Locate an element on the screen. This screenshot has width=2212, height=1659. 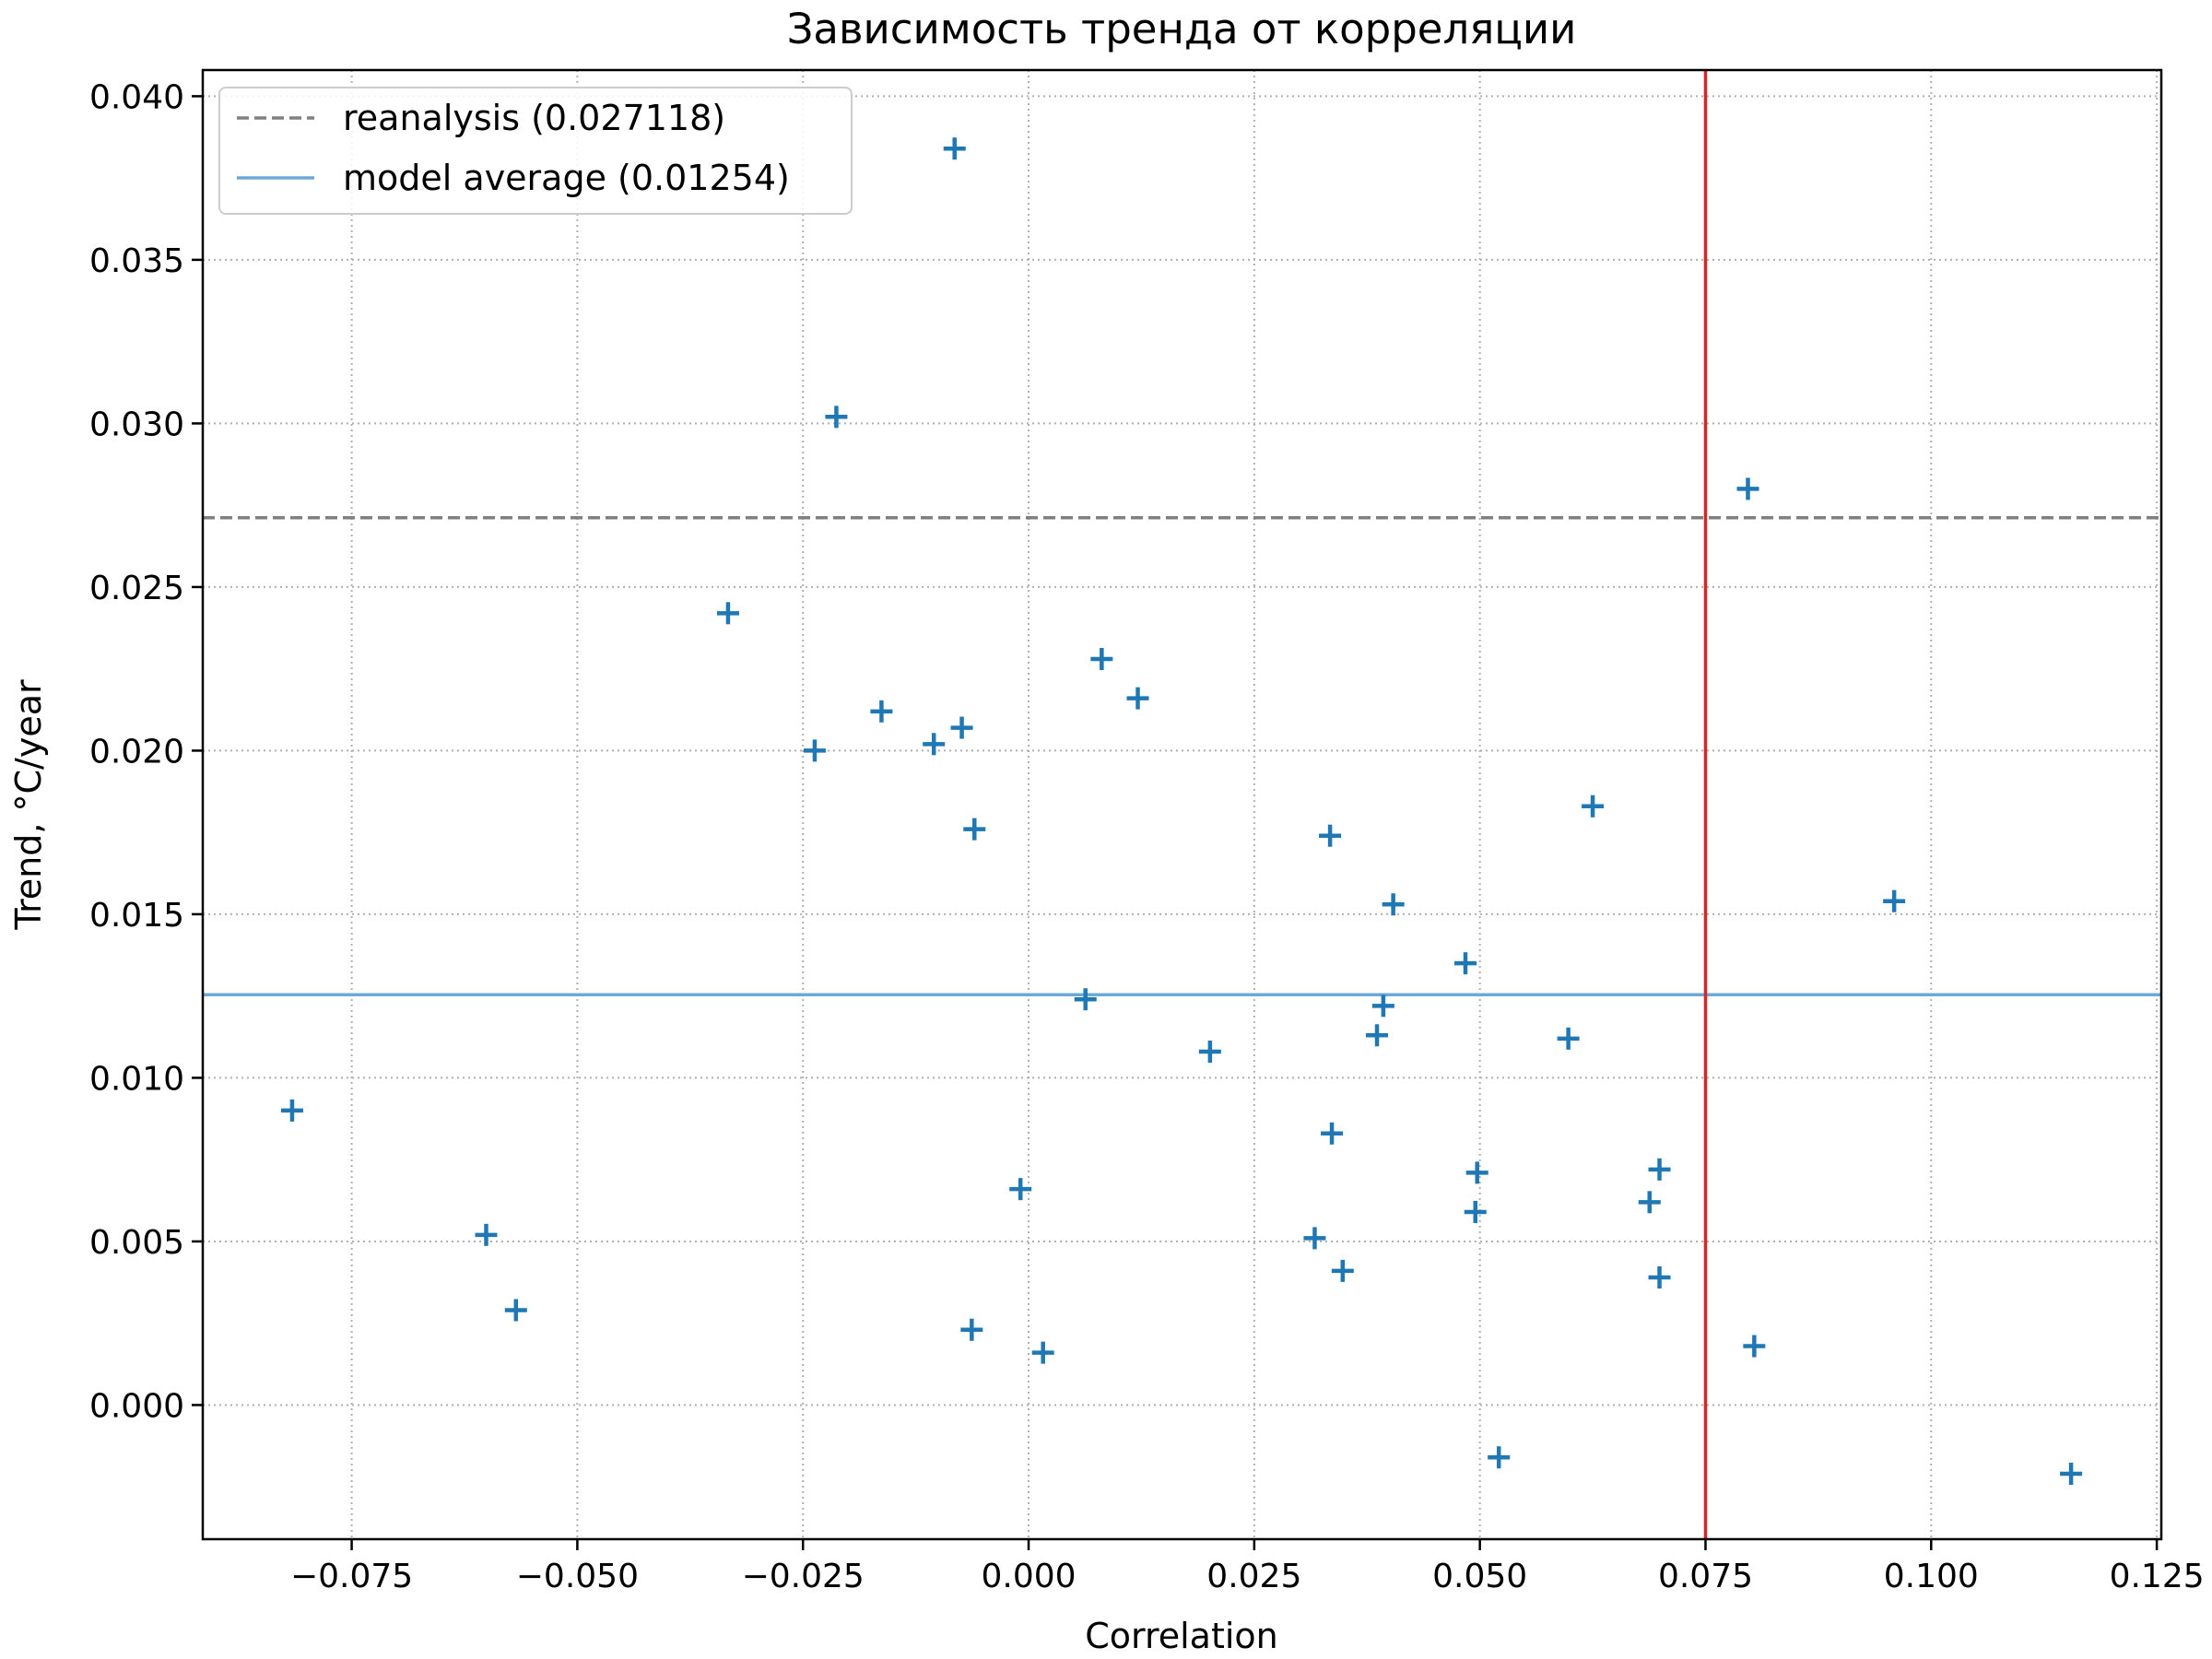
y-tick-label: 0.020 is located at coordinates (136, 752).